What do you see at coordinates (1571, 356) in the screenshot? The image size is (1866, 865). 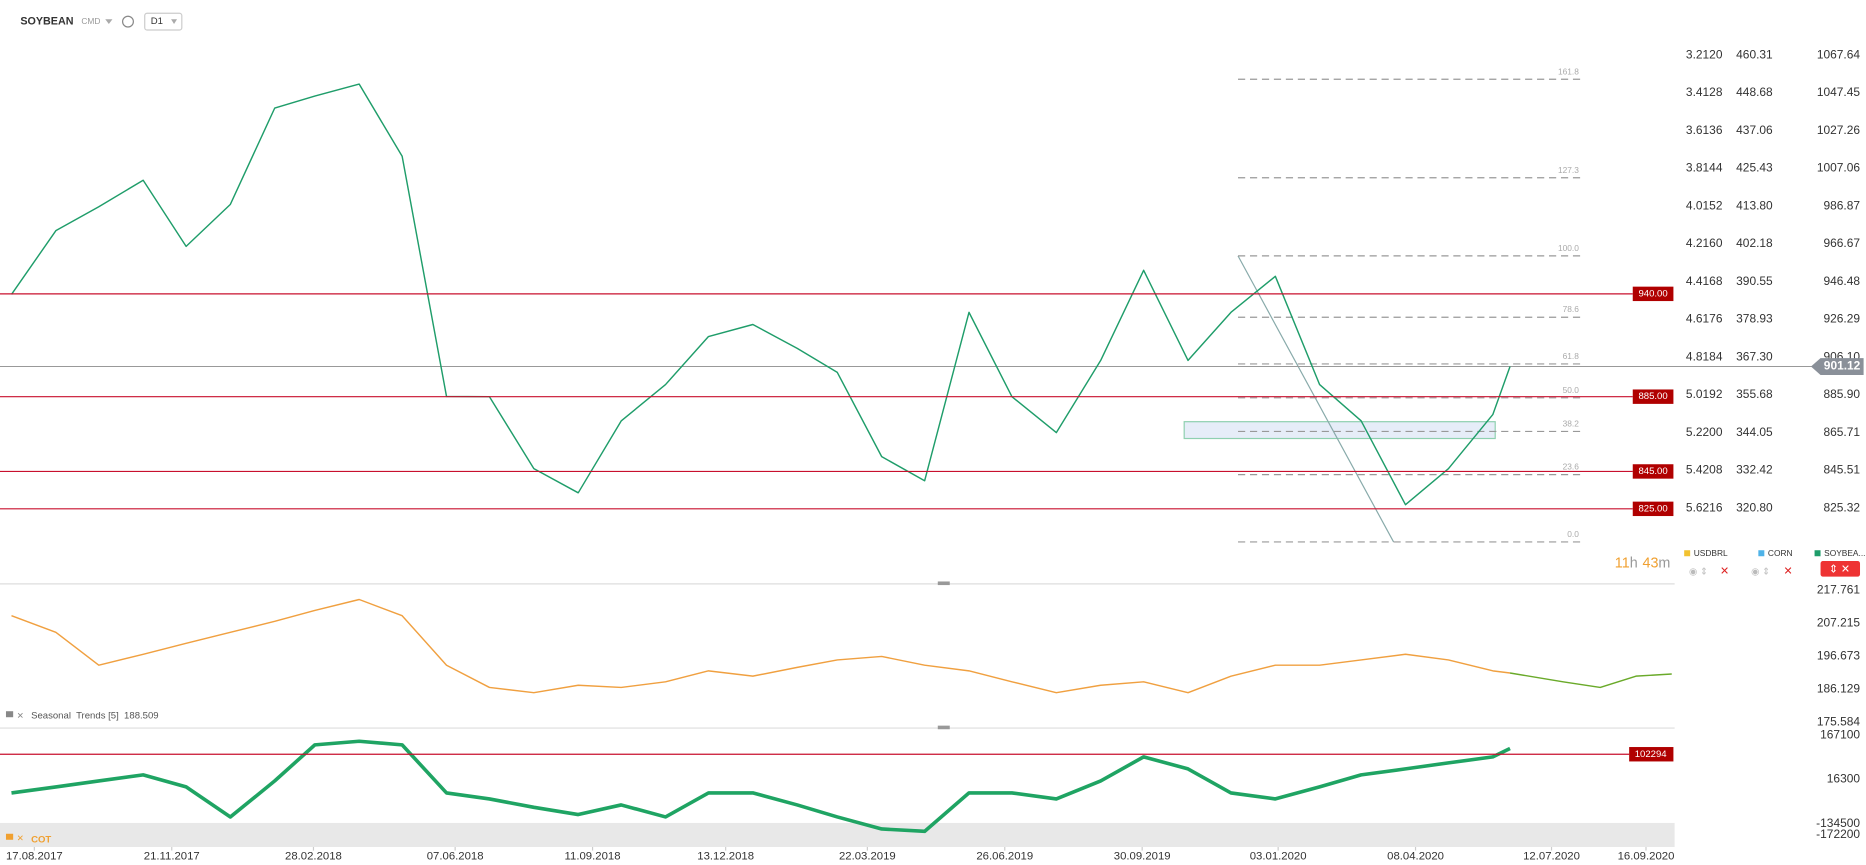 I see `fib-label: 61.8` at bounding box center [1571, 356].